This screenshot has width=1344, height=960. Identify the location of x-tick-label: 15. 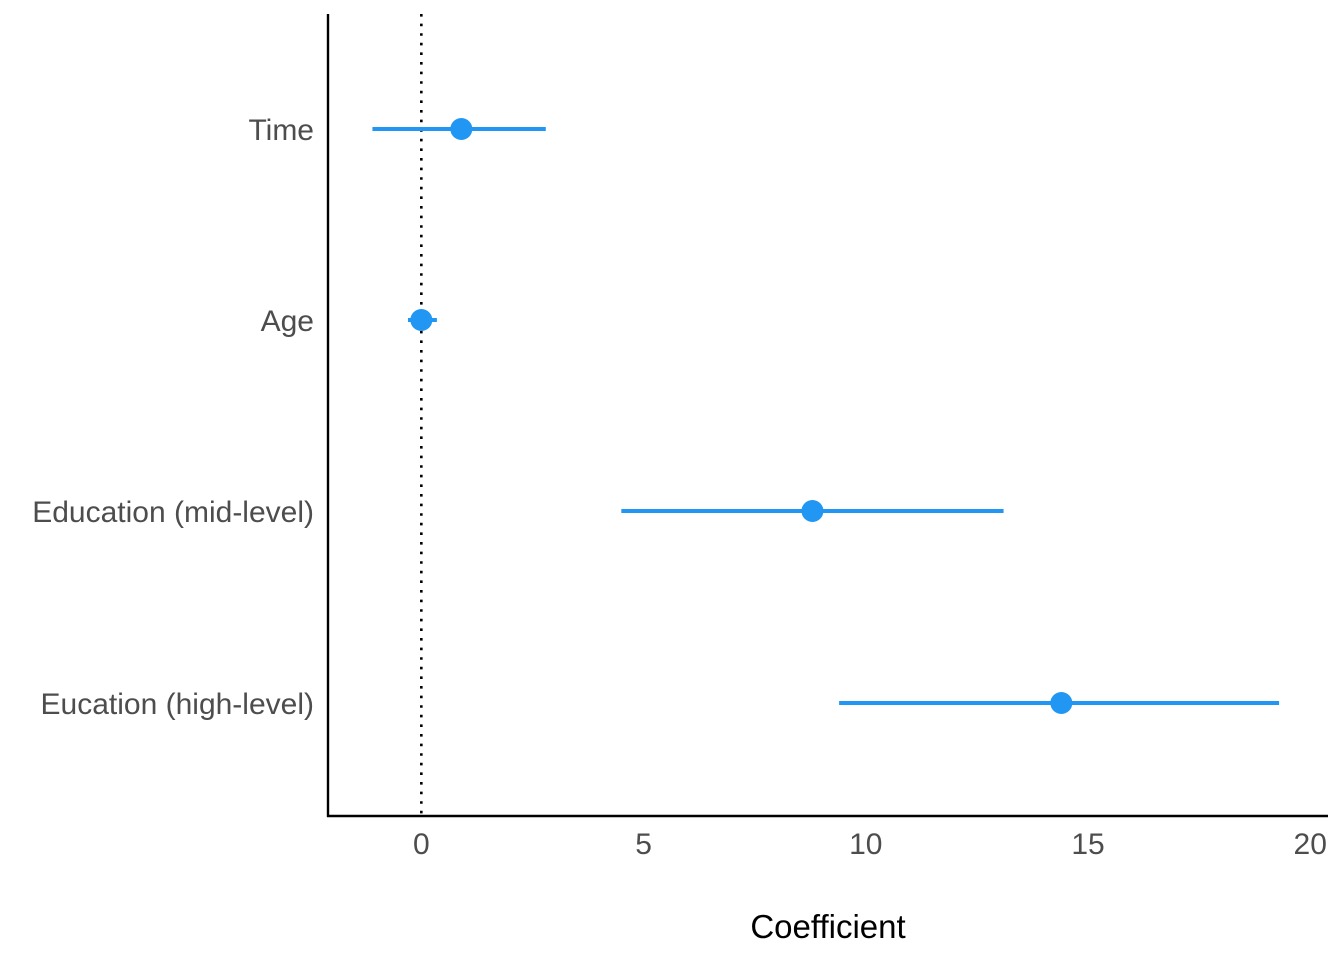
(1087, 844).